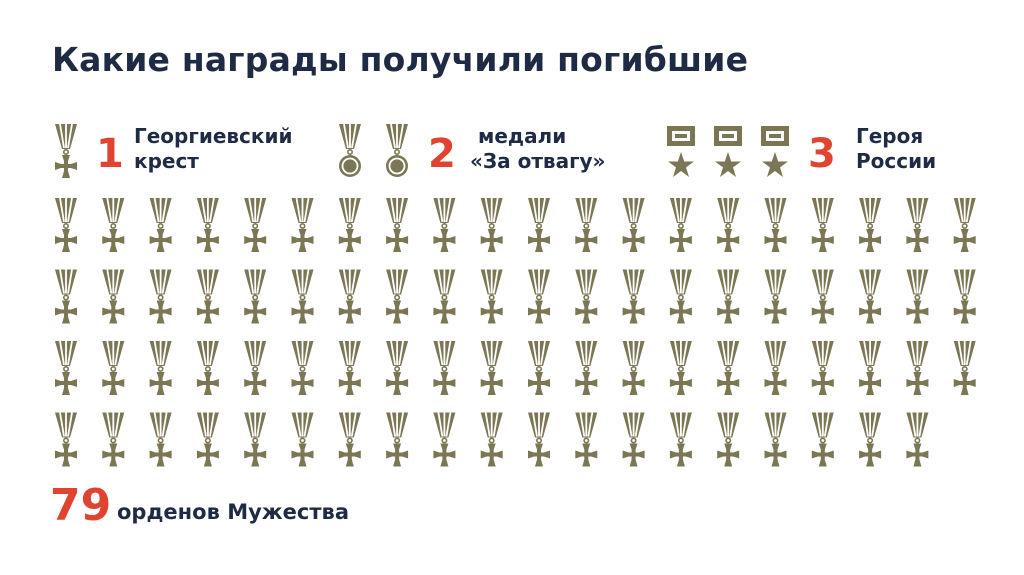  I want to click on label-line: Героя, so click(890, 136).